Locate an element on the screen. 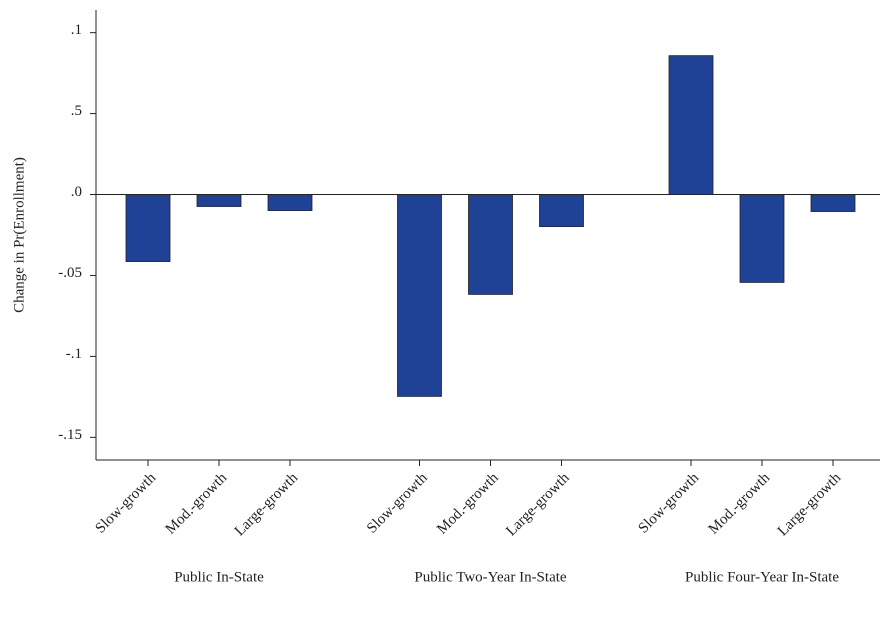 This screenshot has width=880, height=617. group-label: Public In-State is located at coordinates (219, 577).